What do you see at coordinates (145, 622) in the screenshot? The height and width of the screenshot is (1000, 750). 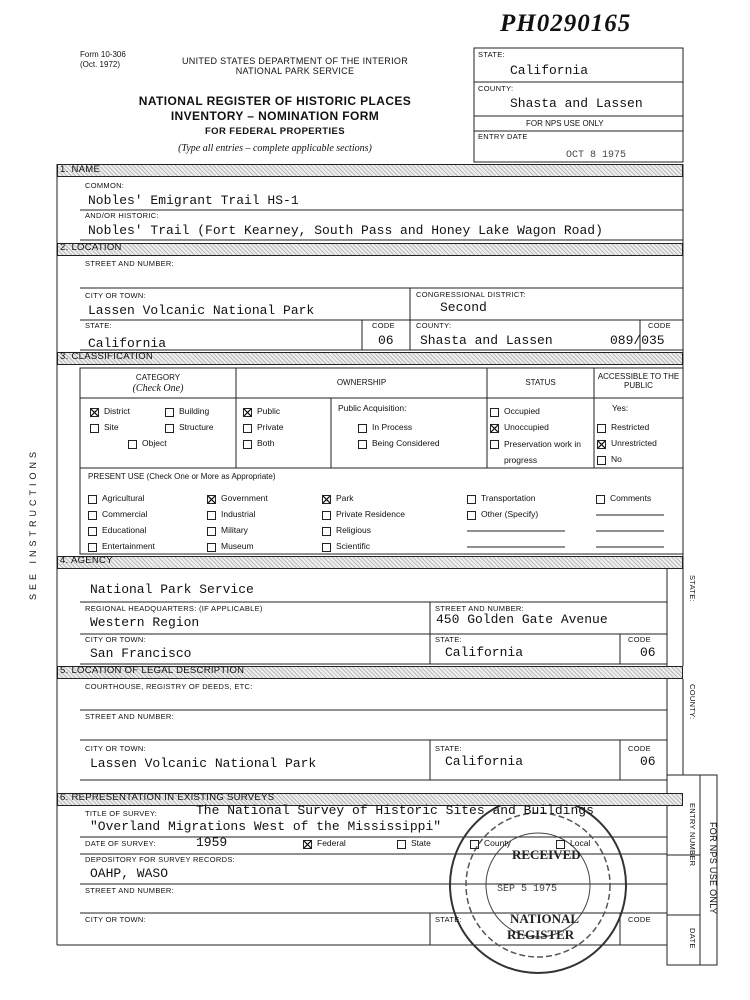 I see `field-value: Western Region` at bounding box center [145, 622].